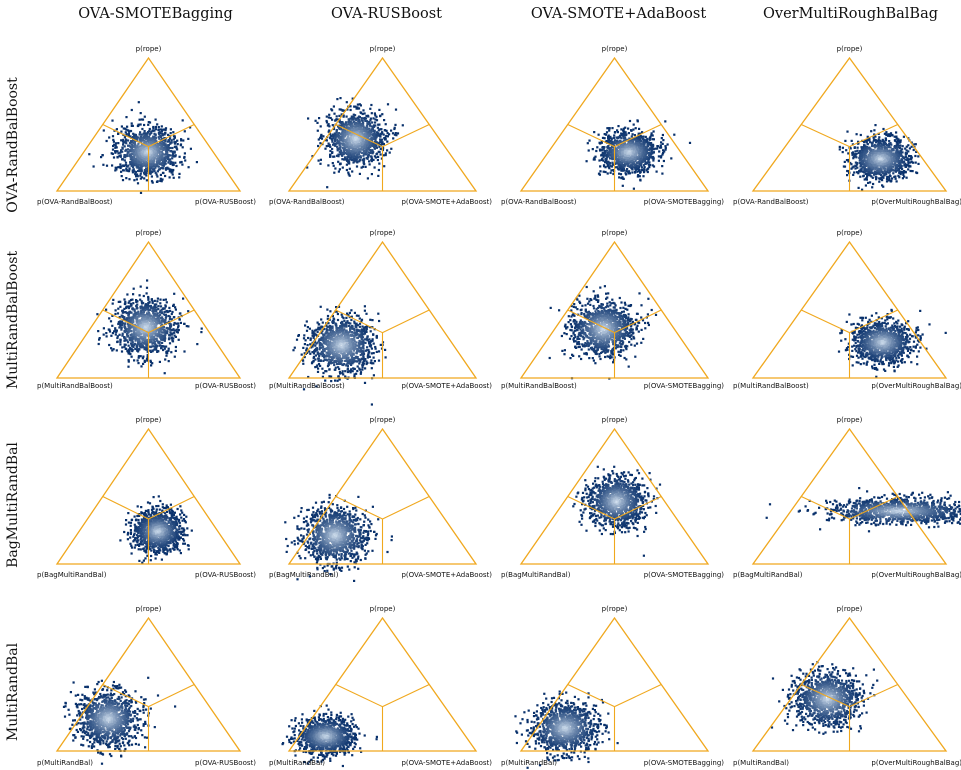  What do you see at coordinates (149, 49) in the screenshot?
I see `top-vertex-label: p(rope)` at bounding box center [149, 49].